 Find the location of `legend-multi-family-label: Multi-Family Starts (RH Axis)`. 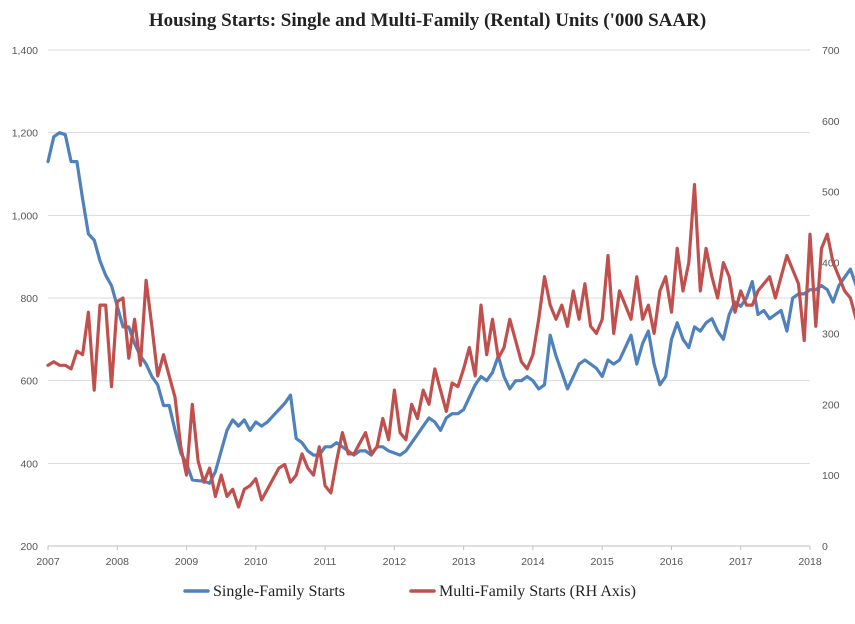

legend-multi-family-label: Multi-Family Starts (RH Axis) is located at coordinates (537, 591).